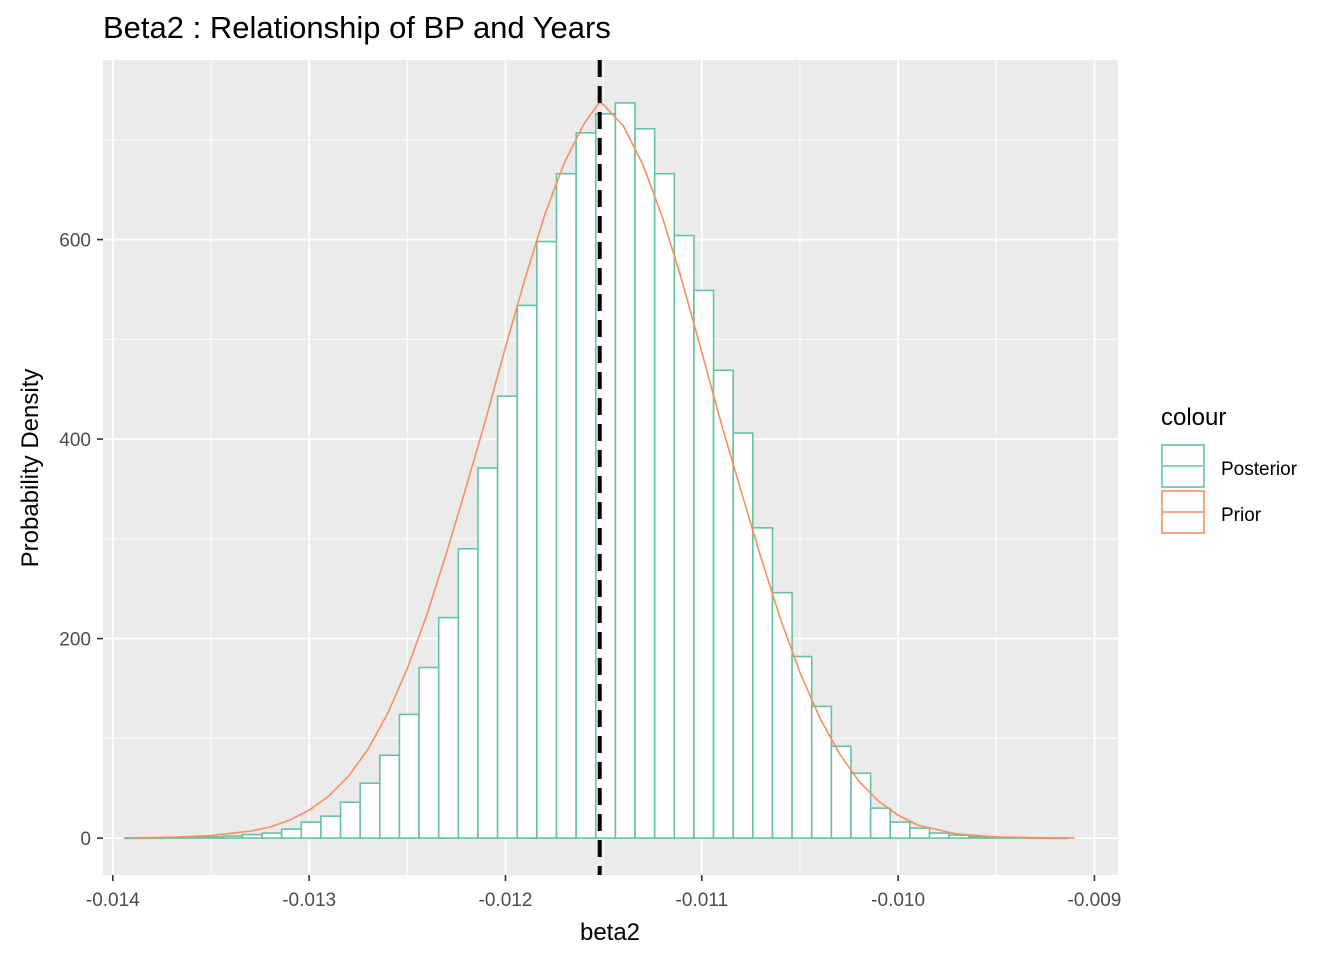 Image resolution: width=1344 pixels, height=960 pixels. I want to click on legend-title: colour, so click(1193, 417).